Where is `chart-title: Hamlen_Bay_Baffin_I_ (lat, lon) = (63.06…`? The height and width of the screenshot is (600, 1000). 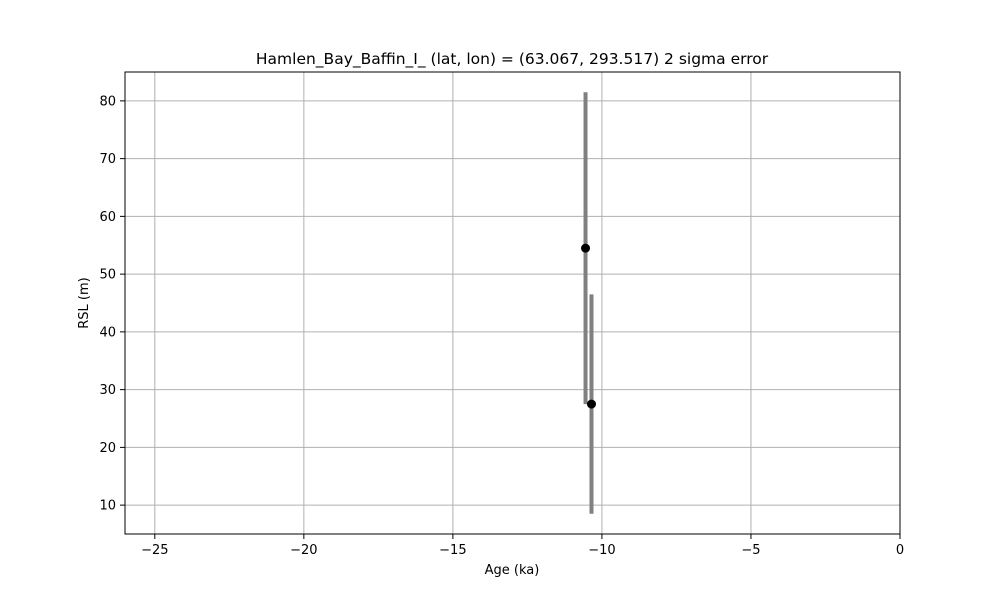 chart-title: Hamlen_Bay_Baffin_I_ (lat, lon) = (63.06… is located at coordinates (512, 59).